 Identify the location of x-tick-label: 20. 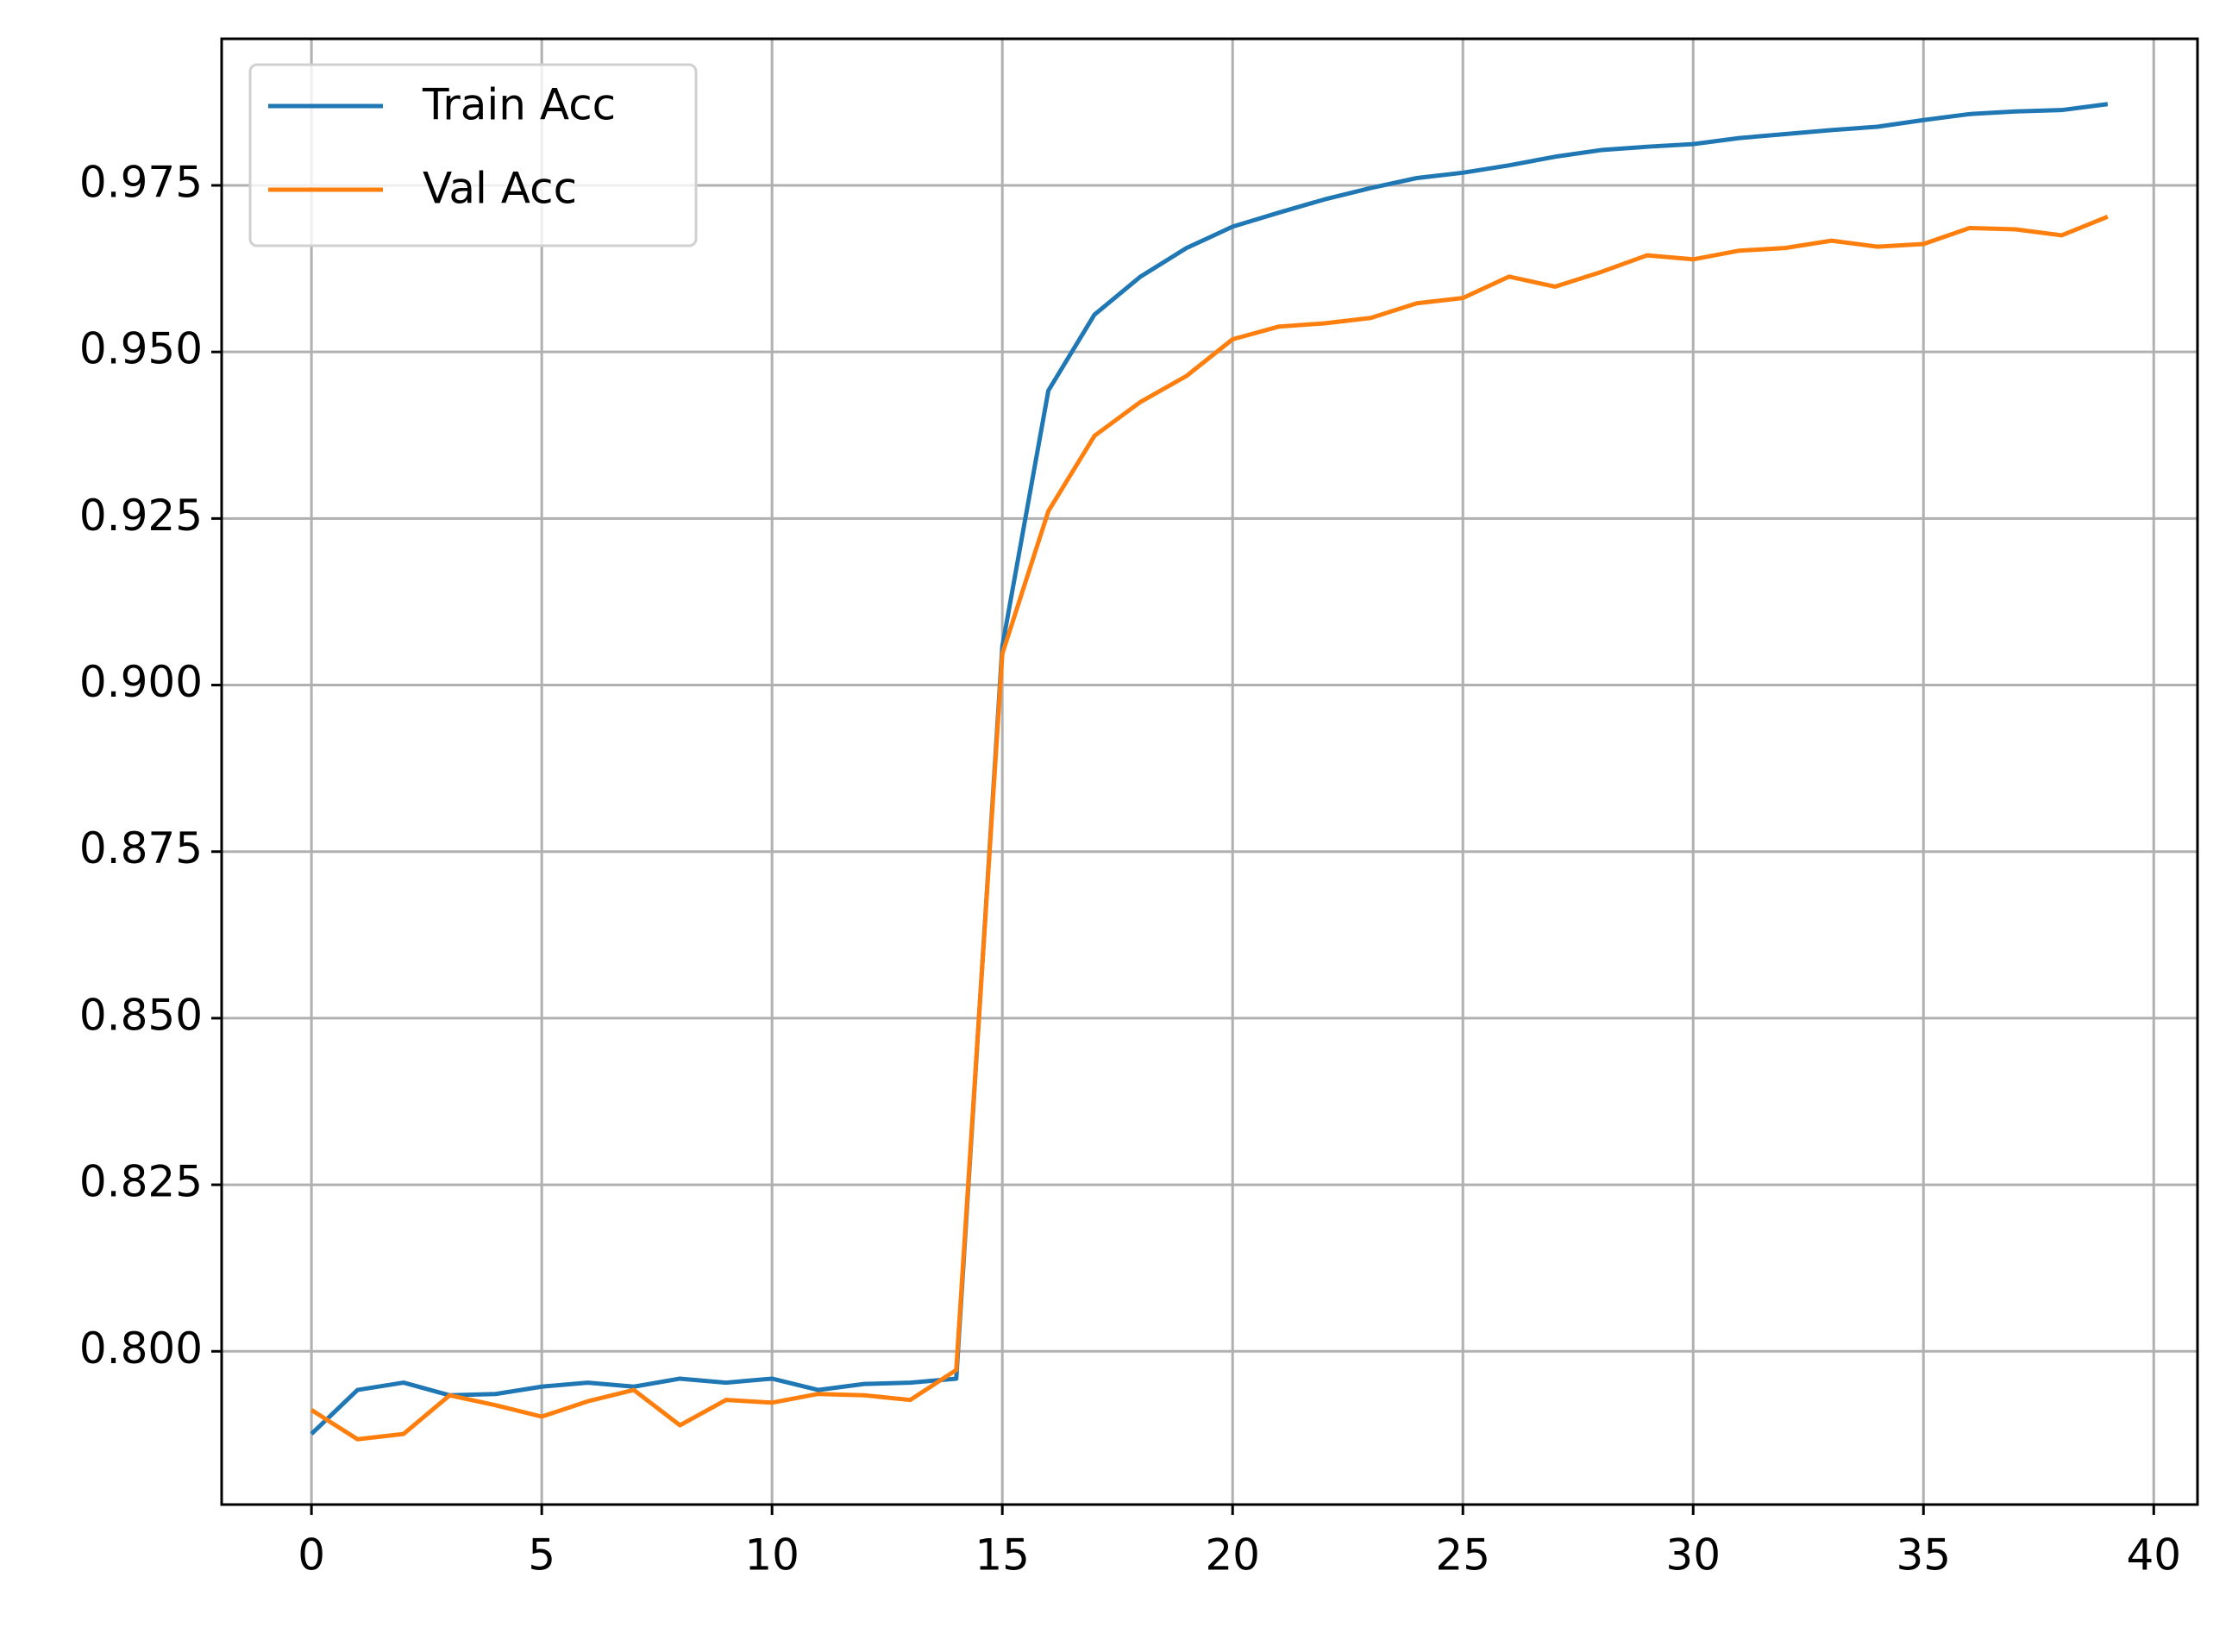
(1232, 1555).